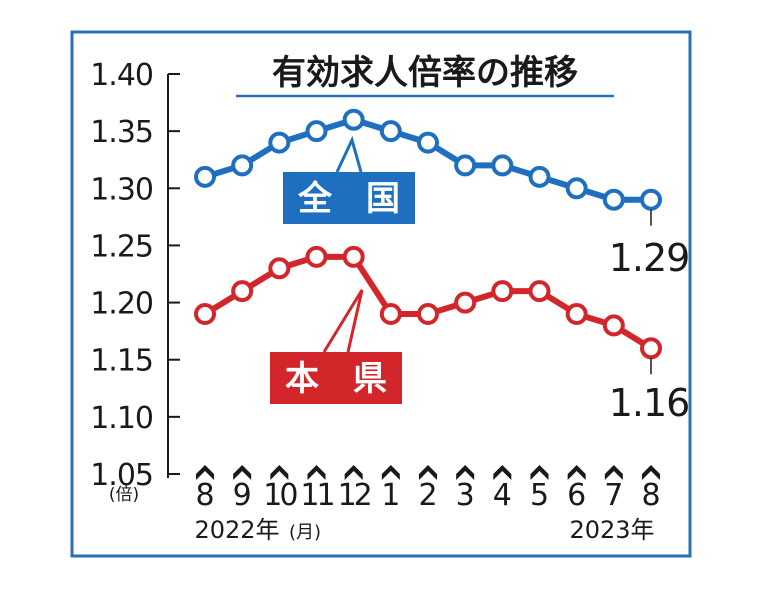 This screenshot has width=758, height=600. What do you see at coordinates (121, 132) in the screenshot?
I see `y-tick-label: 1.35` at bounding box center [121, 132].